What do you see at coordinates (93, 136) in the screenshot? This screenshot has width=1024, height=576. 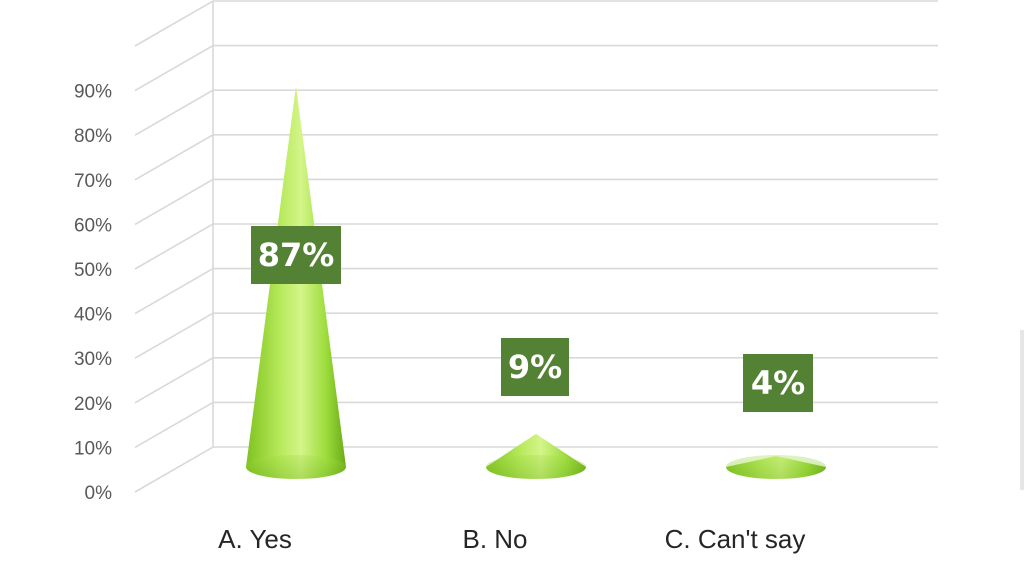 I see `y-tick-label: 80%` at bounding box center [93, 136].